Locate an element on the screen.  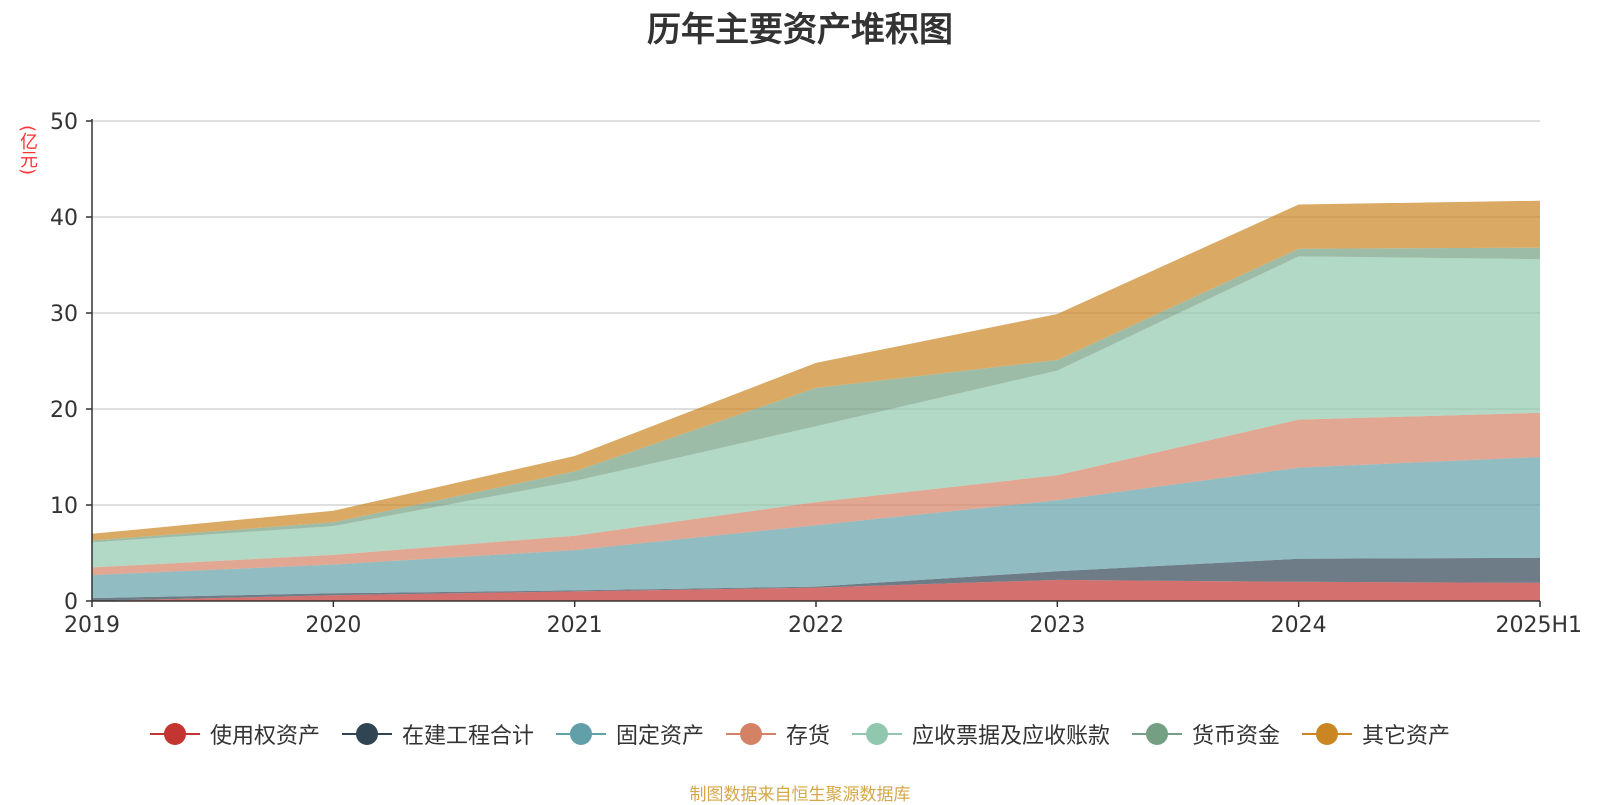
legend-label: 存货 is located at coordinates (807, 736).